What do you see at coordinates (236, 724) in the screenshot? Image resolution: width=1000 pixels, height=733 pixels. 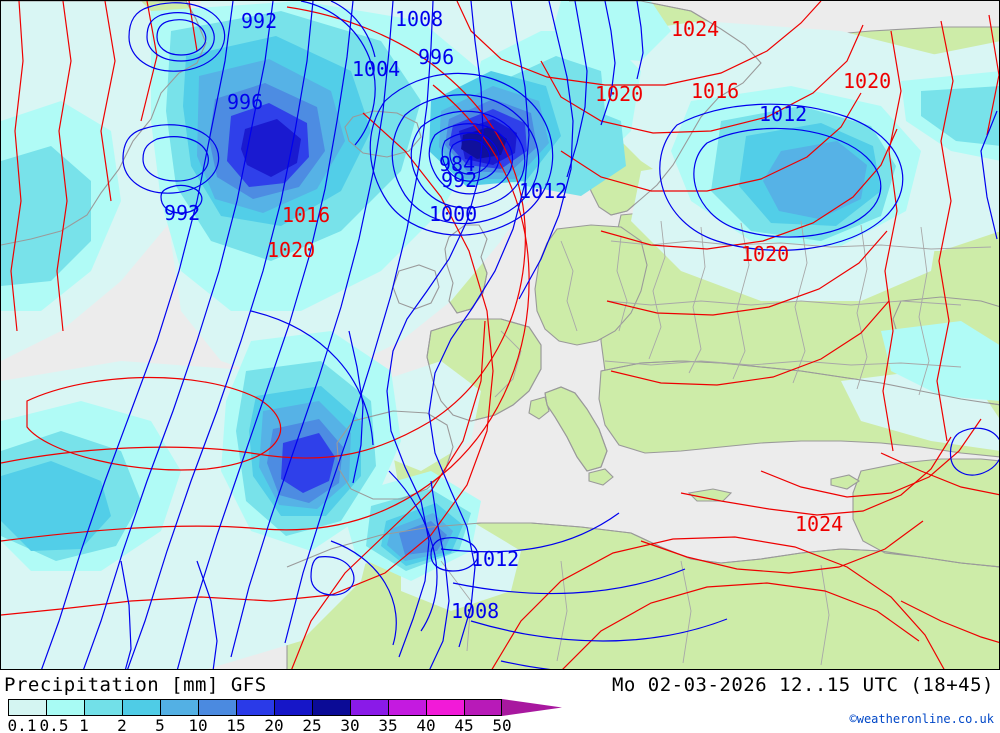 I see `colorbar-tick-15: 15` at bounding box center [236, 724].